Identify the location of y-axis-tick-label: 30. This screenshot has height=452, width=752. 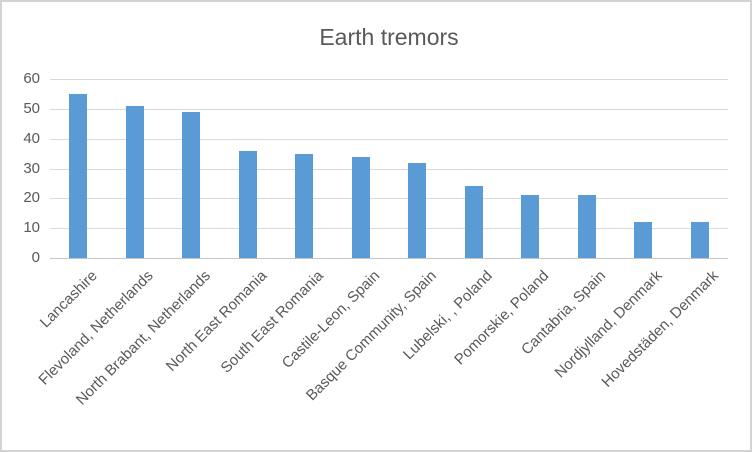
(31, 168).